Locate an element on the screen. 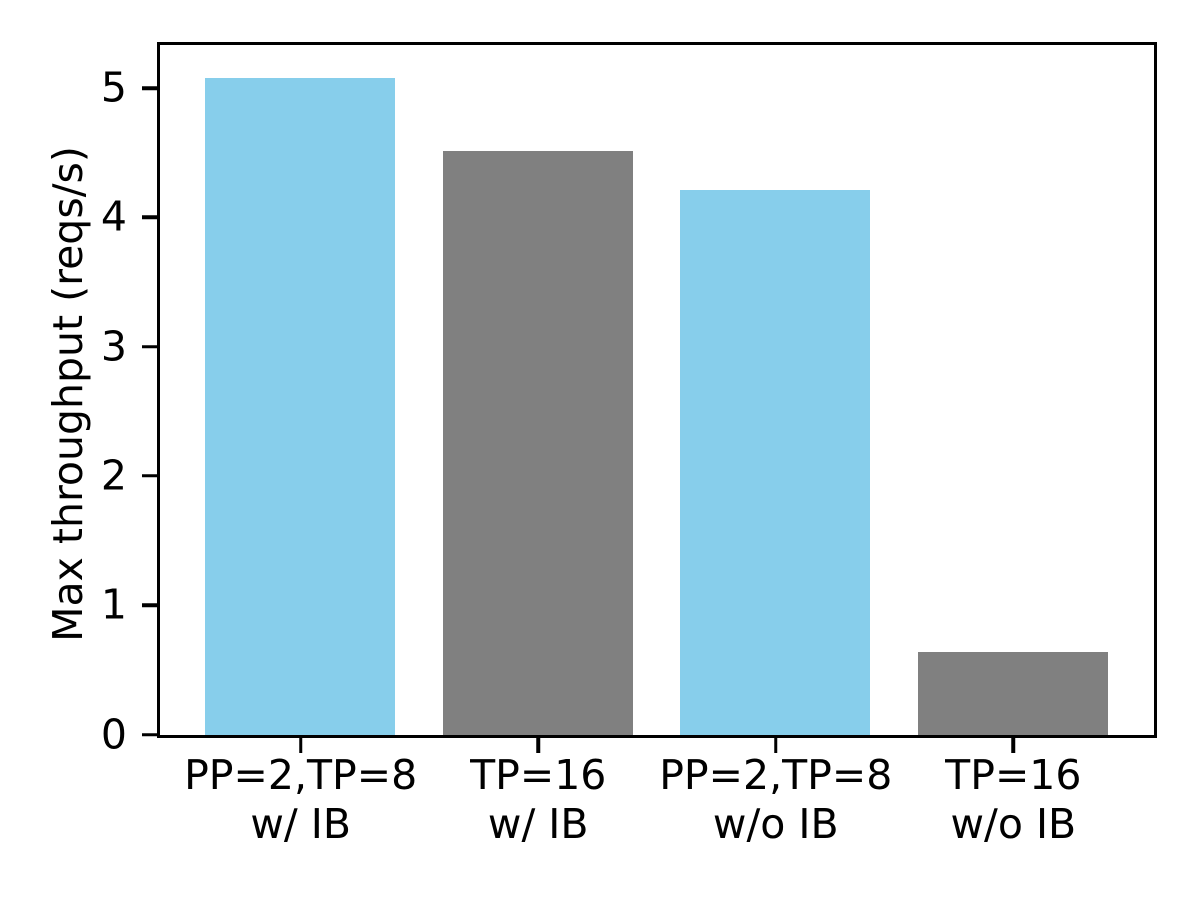 The width and height of the screenshot is (1200, 900). x-tick-label-tp-16-w-ib: TP=16 w/ IB is located at coordinates (538, 800).